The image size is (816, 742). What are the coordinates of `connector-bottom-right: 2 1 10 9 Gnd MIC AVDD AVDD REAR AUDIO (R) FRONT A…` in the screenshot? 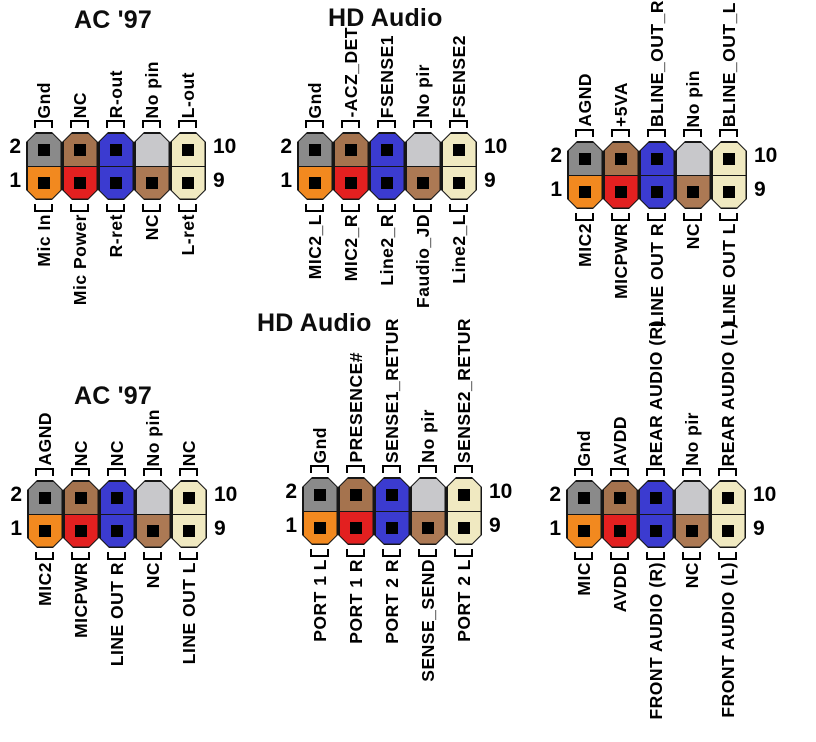 It's located at (662, 520).